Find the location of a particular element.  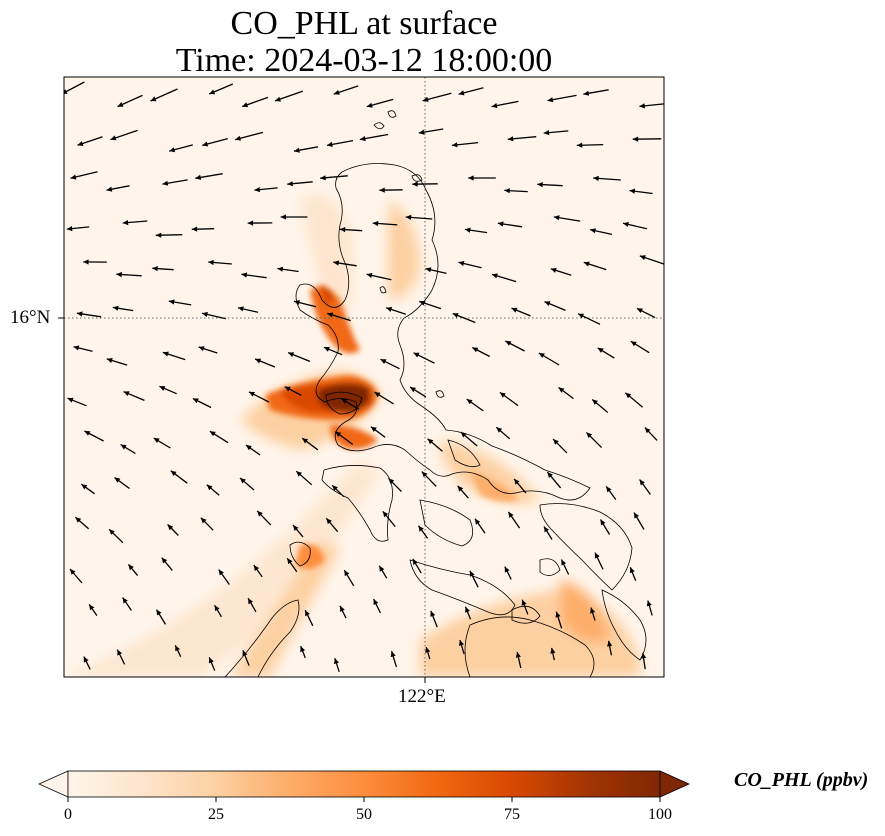

colorbar-label: CO_PHL (ppbv) is located at coordinates (801, 780).